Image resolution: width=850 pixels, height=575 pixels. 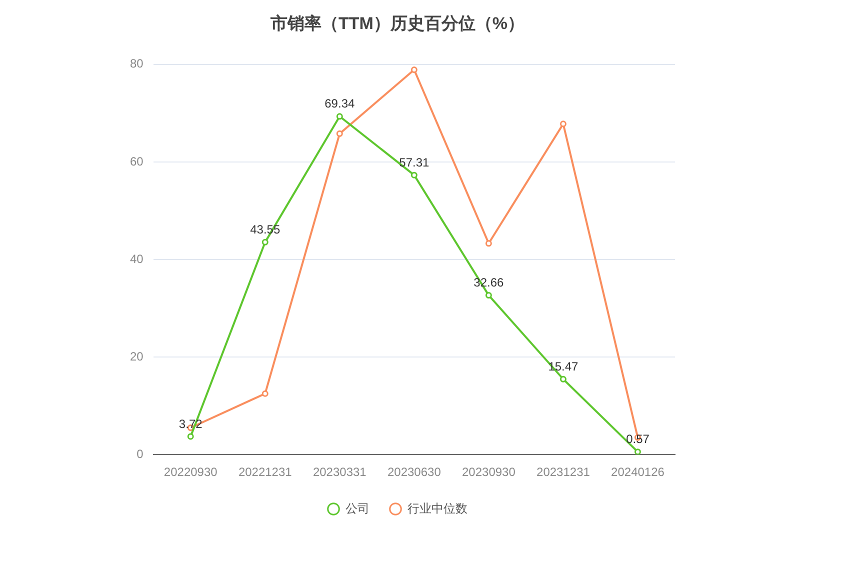 What do you see at coordinates (563, 472) in the screenshot?
I see `x-tick-label: 20231231` at bounding box center [563, 472].